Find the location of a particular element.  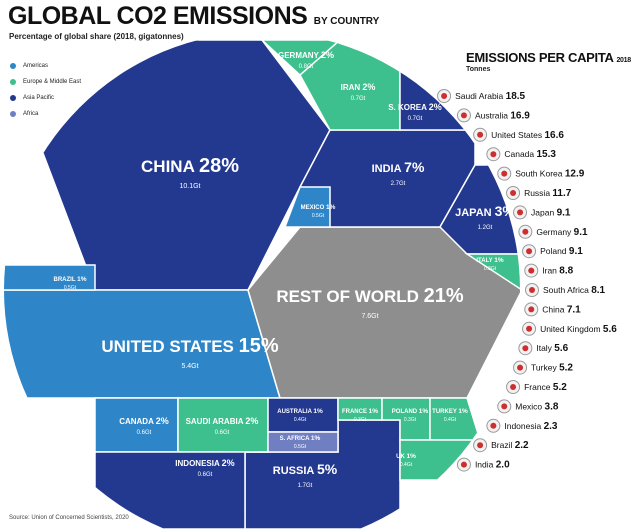

cell-name: UNITED STATES is located at coordinates (169, 346).